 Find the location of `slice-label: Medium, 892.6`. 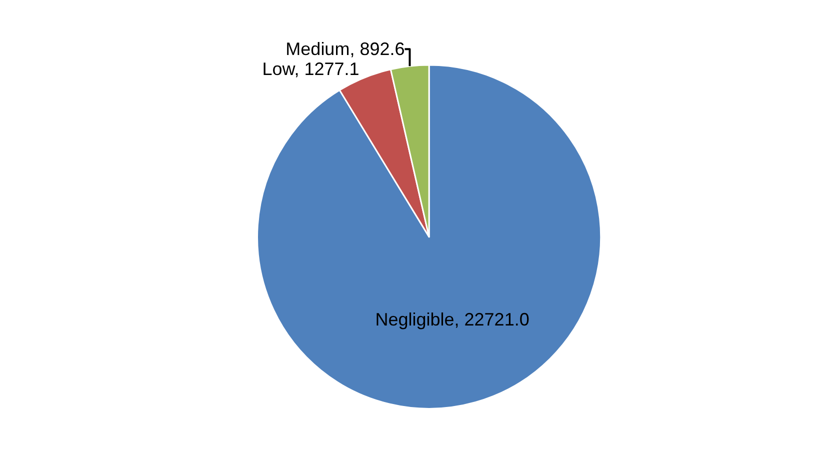

slice-label: Medium, 892.6 is located at coordinates (345, 49).